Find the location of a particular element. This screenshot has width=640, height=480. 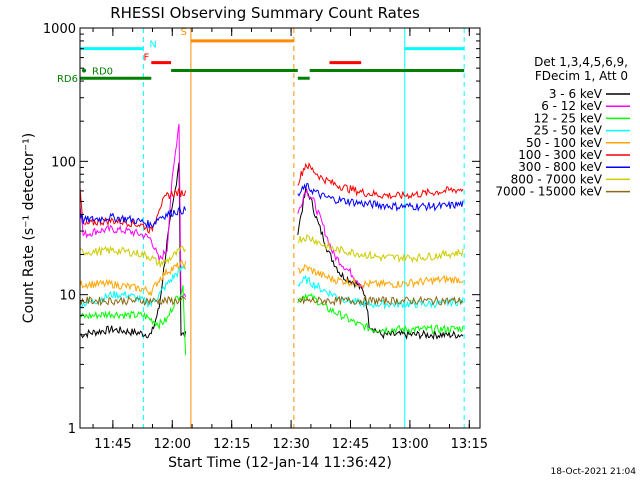

bar-rd0-label: RD0 is located at coordinates (102, 72).